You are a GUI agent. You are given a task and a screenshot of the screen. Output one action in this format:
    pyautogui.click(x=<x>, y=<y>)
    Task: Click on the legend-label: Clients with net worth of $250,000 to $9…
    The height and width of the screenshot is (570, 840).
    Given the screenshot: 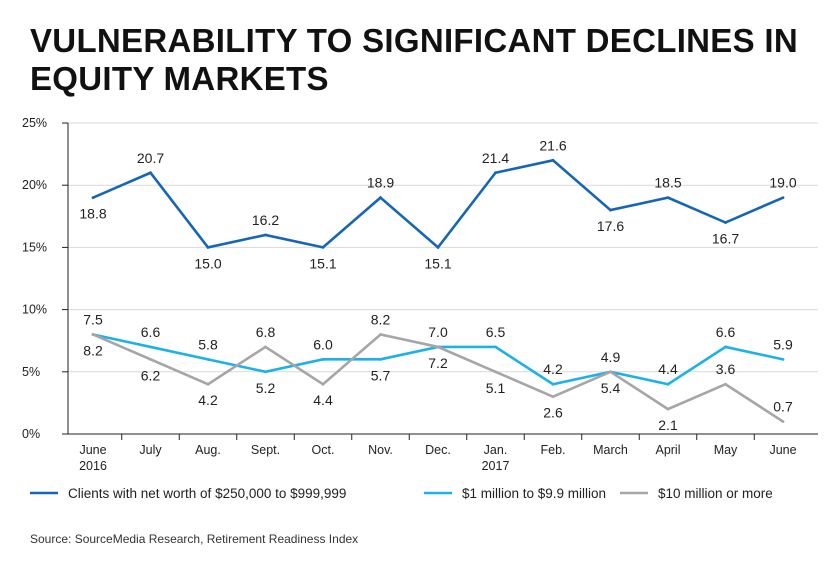 What is the action you would take?
    pyautogui.click(x=207, y=493)
    